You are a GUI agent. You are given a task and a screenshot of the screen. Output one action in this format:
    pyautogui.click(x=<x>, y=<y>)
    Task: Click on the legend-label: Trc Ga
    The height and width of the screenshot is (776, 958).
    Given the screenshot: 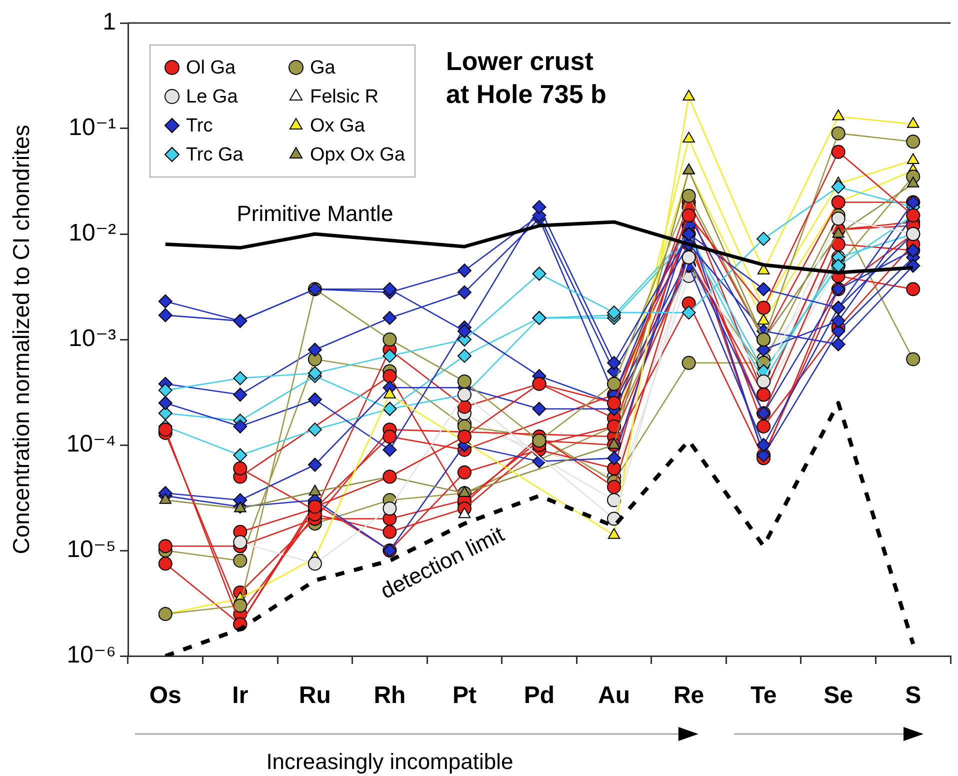 What is the action you would take?
    pyautogui.click(x=215, y=155)
    